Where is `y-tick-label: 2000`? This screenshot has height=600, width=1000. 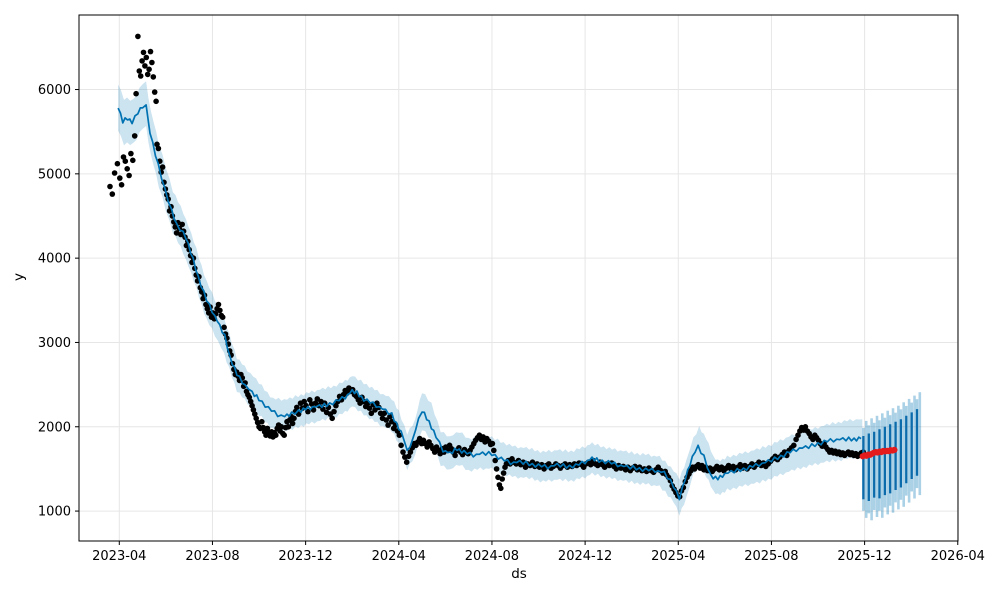
y-tick-label: 2000 is located at coordinates (54, 427).